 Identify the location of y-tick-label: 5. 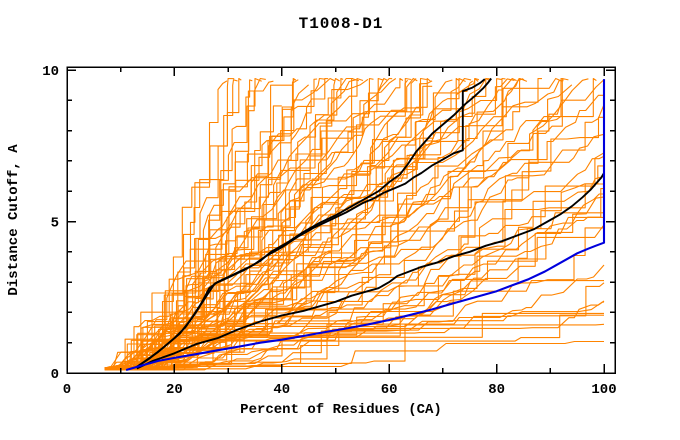
(55, 224).